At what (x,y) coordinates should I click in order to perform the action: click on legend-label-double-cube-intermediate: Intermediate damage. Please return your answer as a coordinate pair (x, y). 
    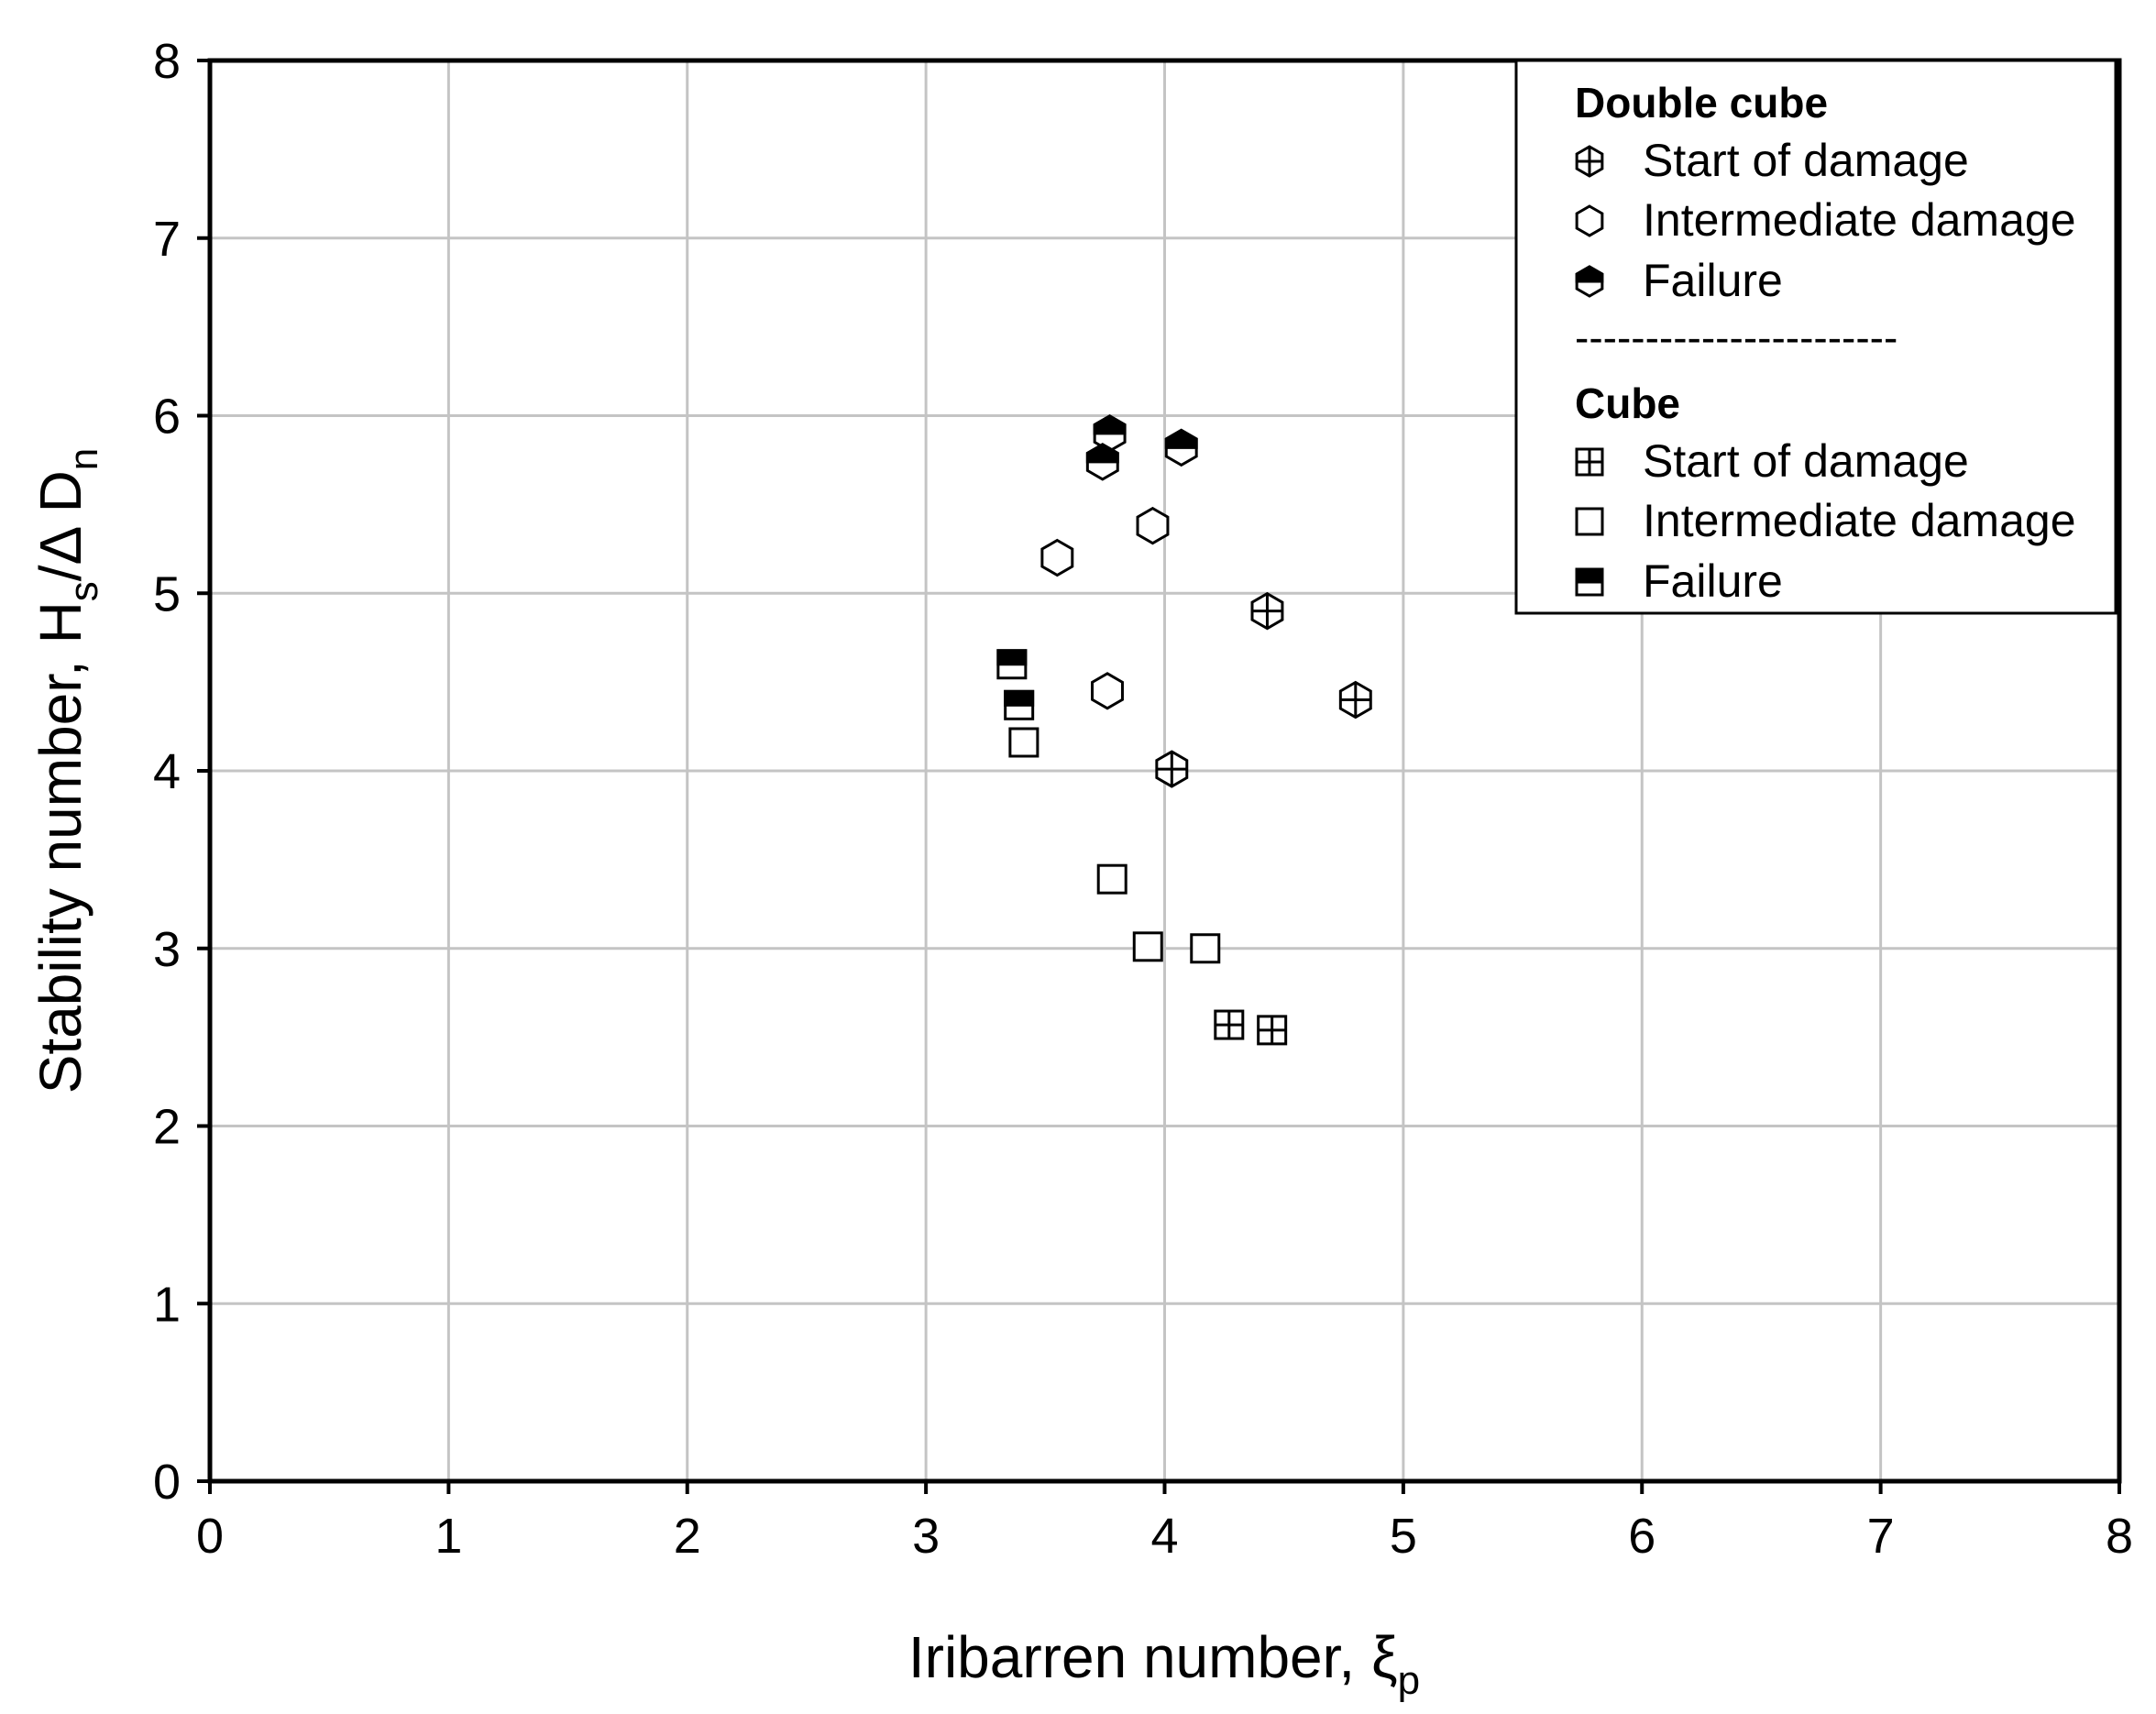
    Looking at the image, I should click on (1859, 220).